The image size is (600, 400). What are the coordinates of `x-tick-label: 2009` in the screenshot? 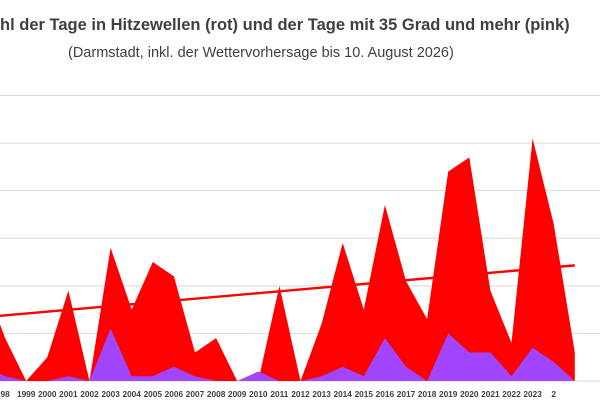 It's located at (237, 394).